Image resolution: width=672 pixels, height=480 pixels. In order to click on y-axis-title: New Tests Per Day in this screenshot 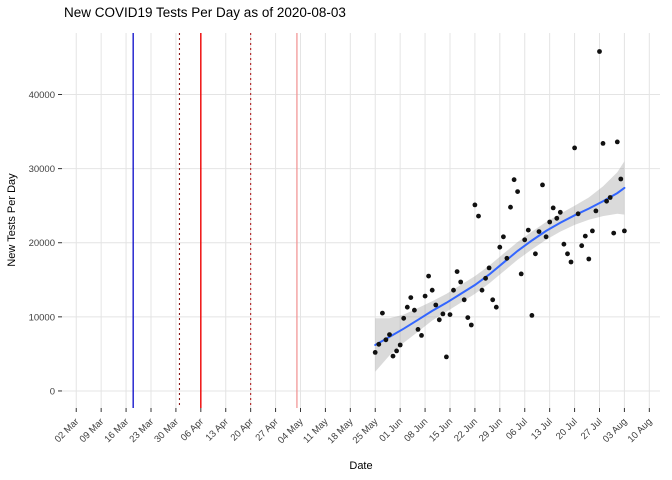, I will do `click(12, 220)`.